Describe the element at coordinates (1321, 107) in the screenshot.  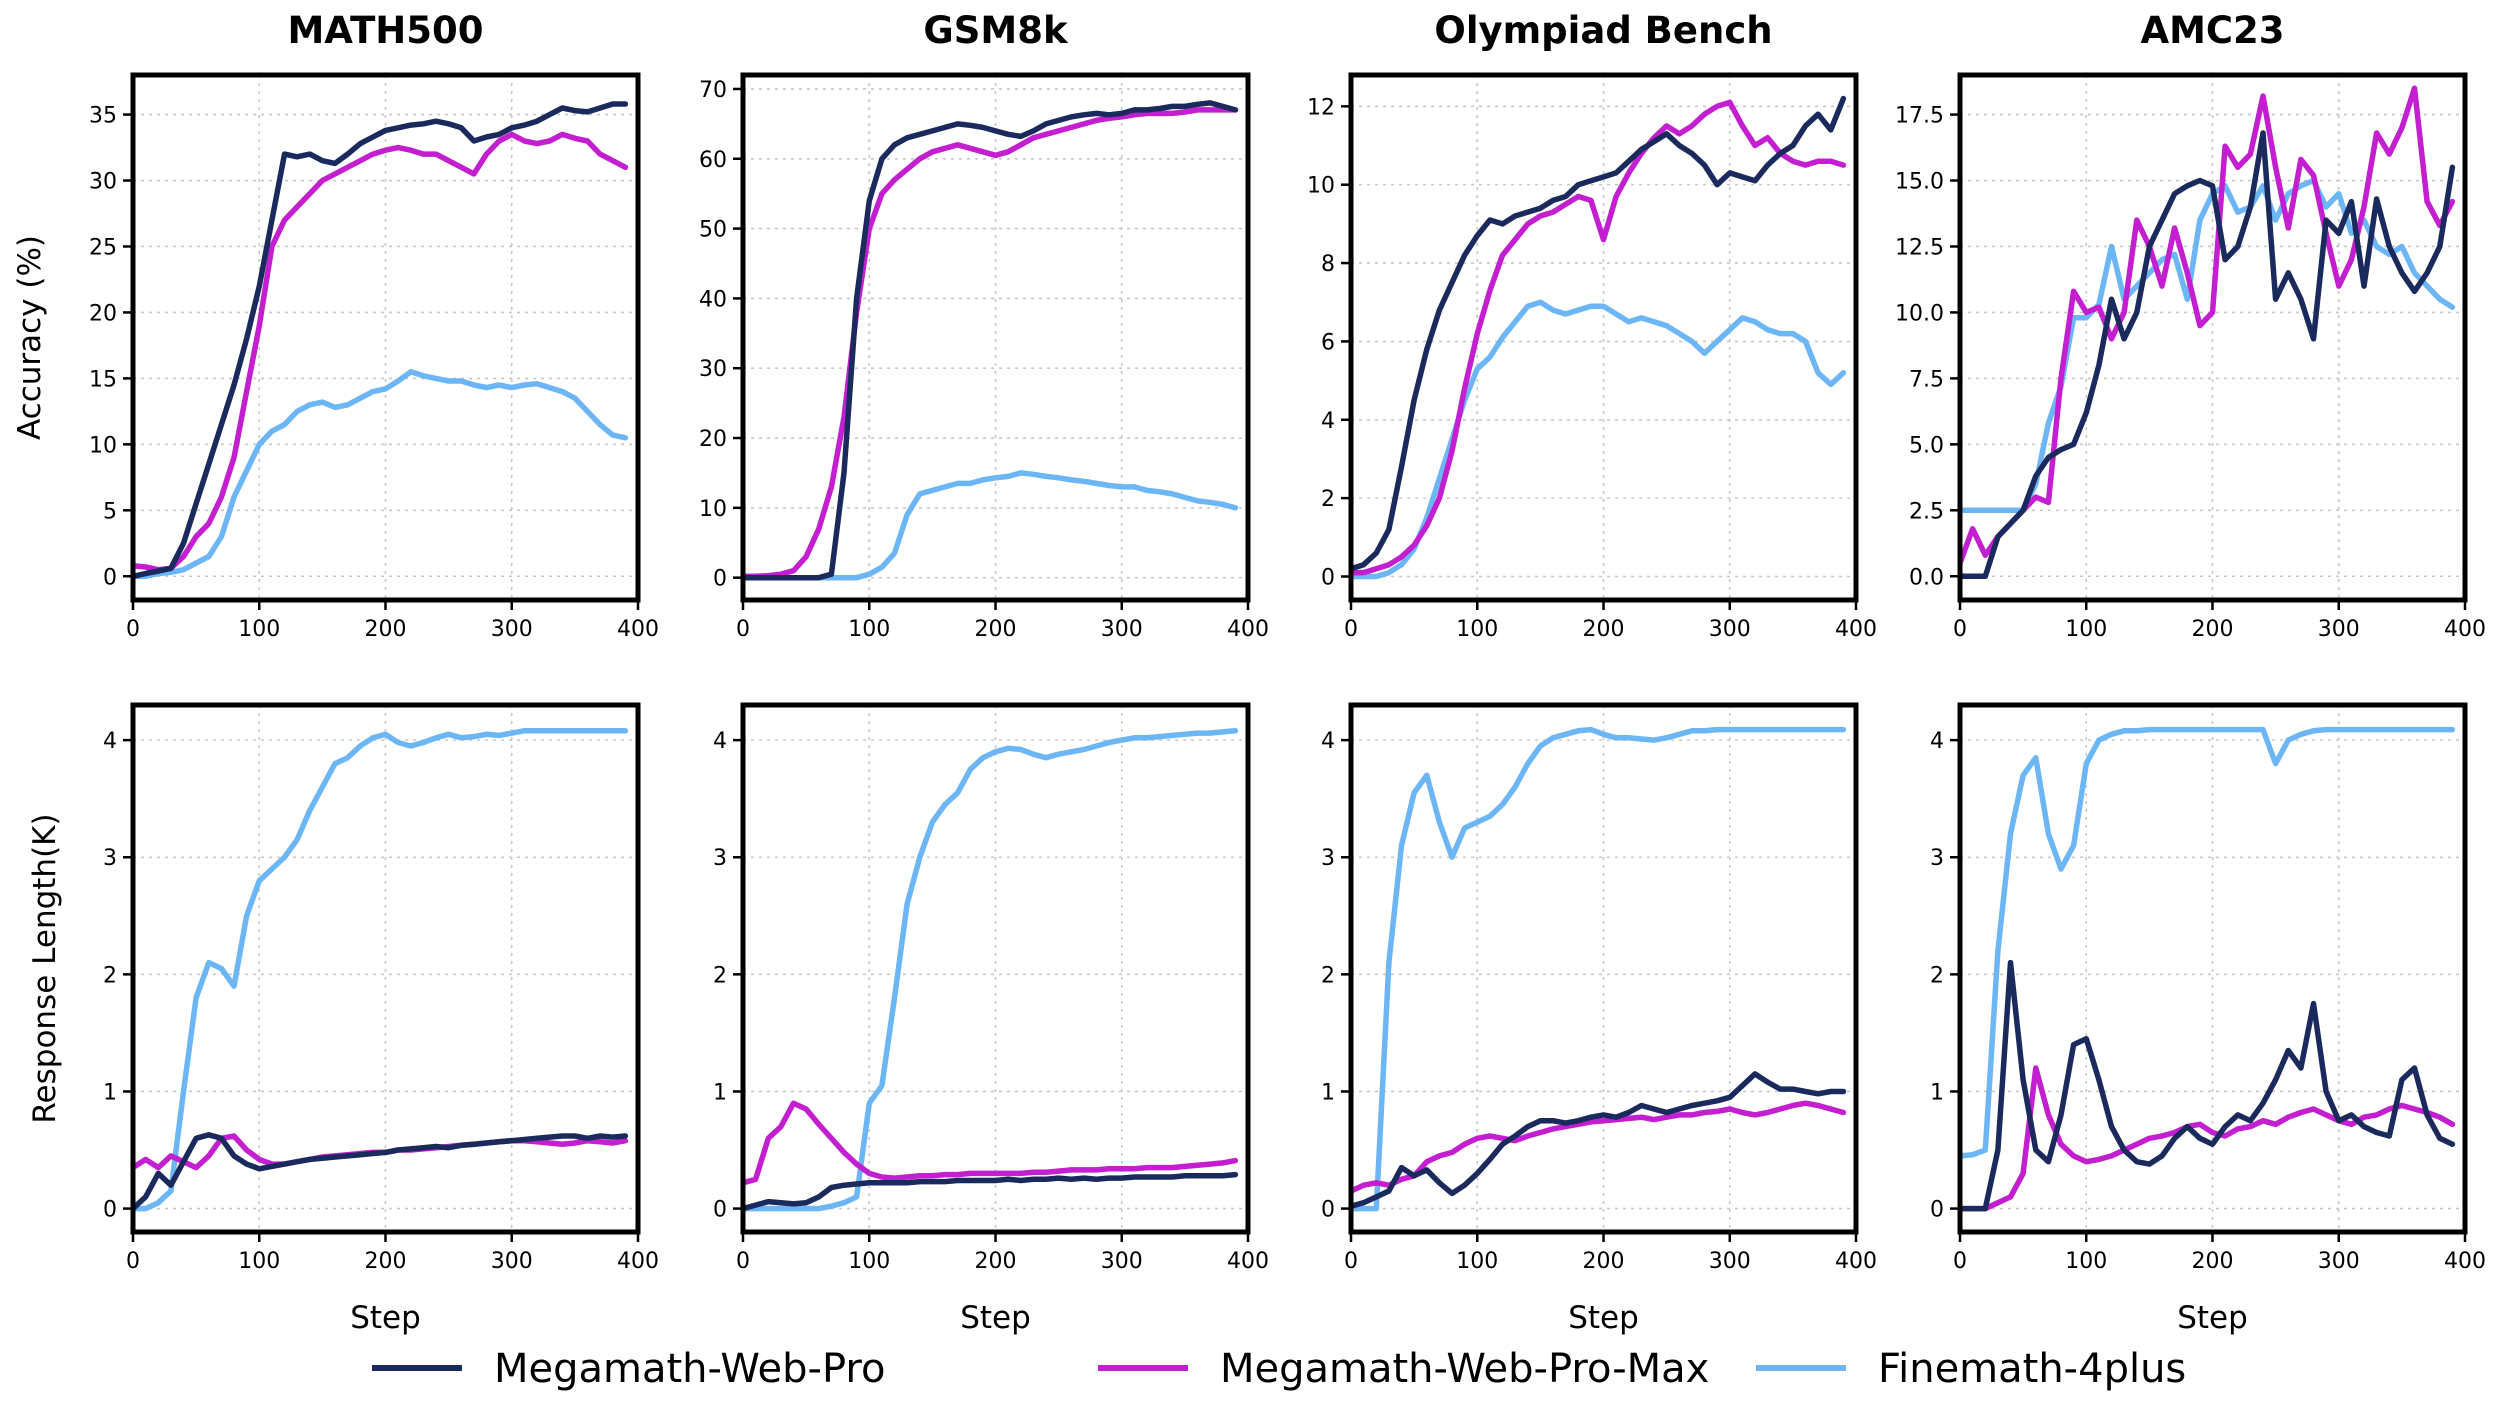
I see `y-tick-label: 12` at that location.